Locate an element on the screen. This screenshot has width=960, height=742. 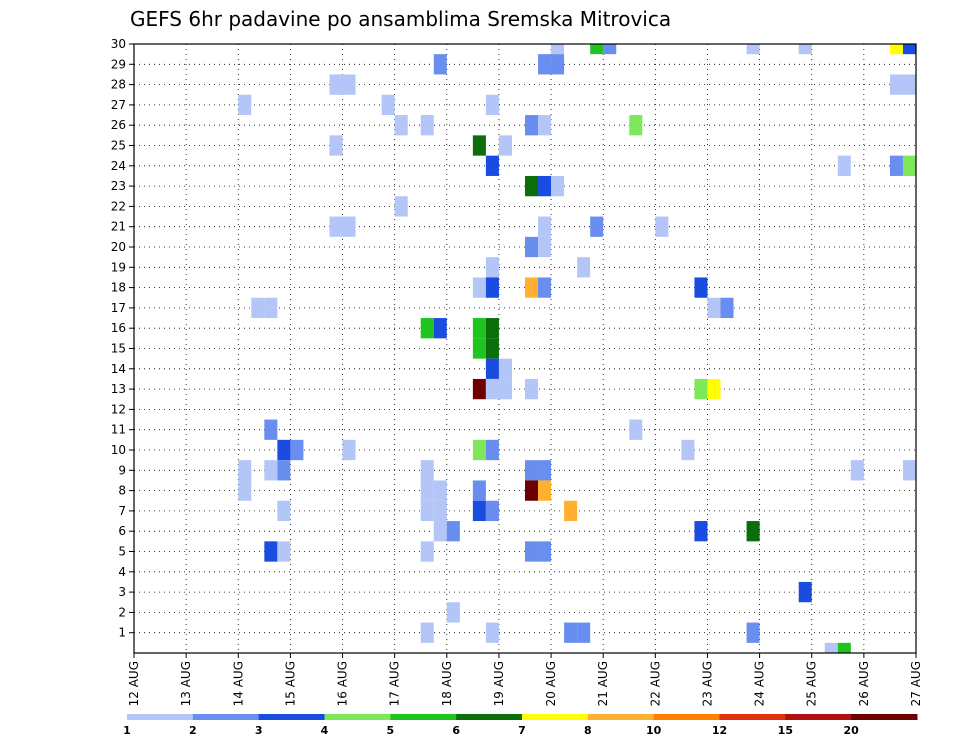
y-tick-label: 20 is located at coordinates (118, 247).